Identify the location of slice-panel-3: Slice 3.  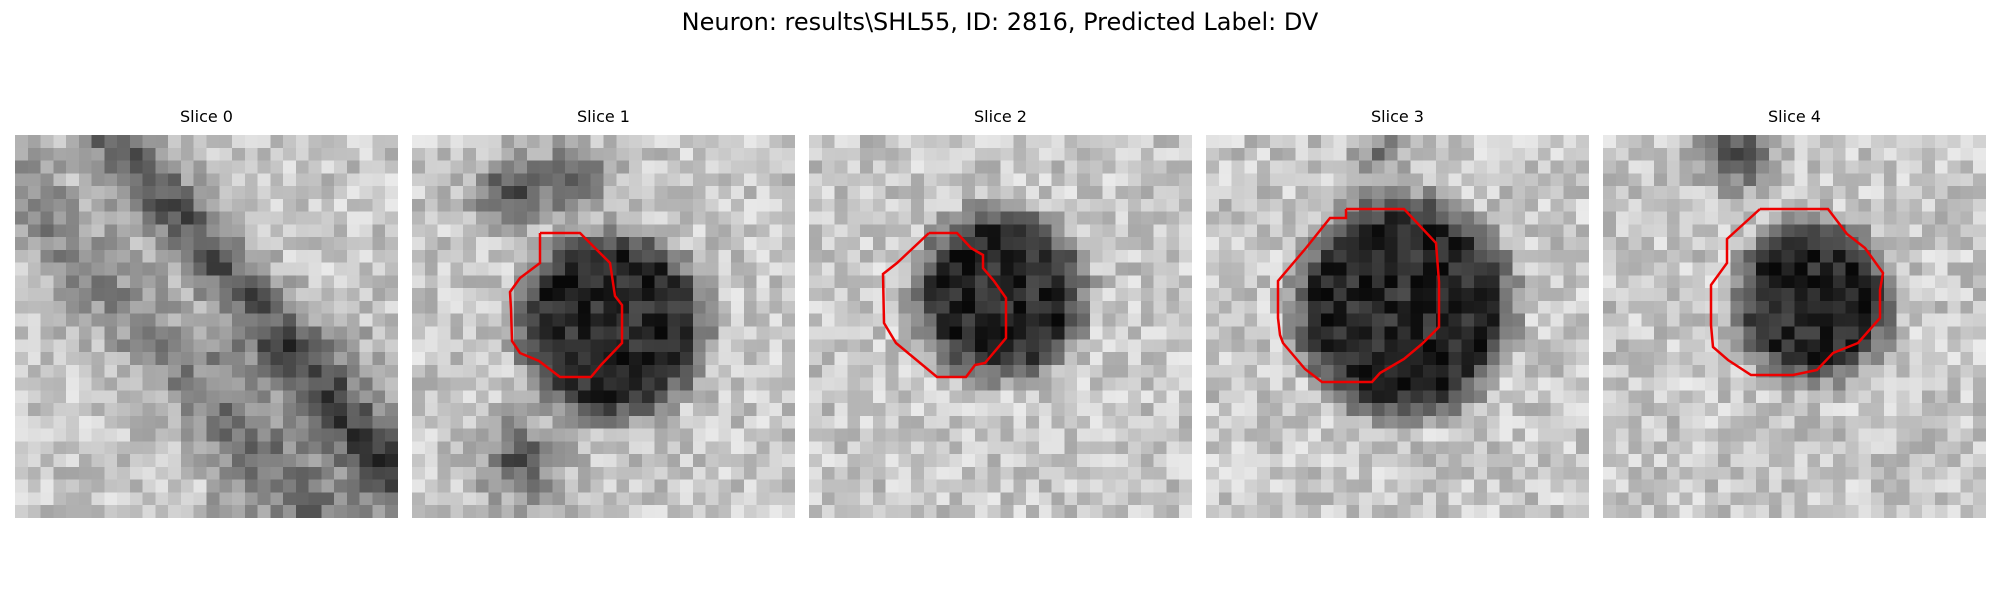
(1397, 311).